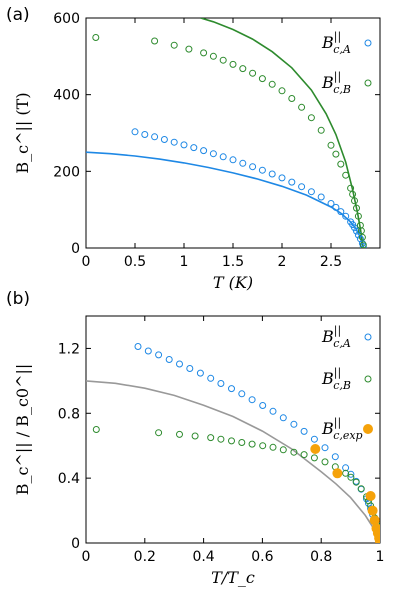 The image size is (415, 596). I want to click on x-tick-label: 2.5, so click(331, 262).